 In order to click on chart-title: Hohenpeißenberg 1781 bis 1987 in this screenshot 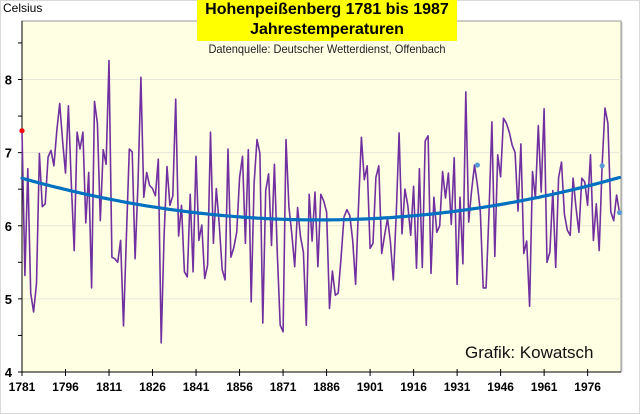, I will do `click(327, 9)`.